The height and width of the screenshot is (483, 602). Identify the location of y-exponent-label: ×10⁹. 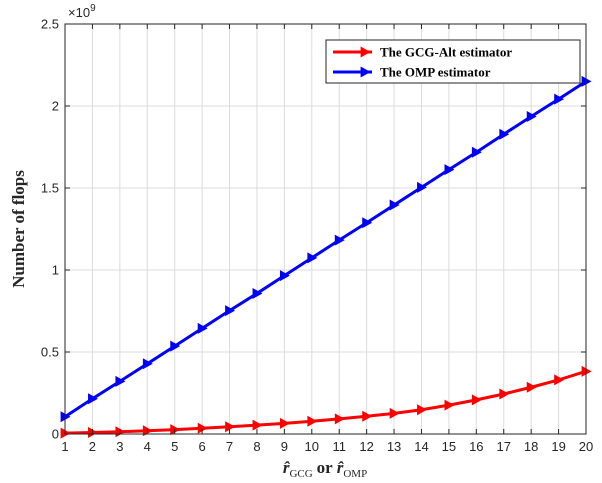
(82, 11).